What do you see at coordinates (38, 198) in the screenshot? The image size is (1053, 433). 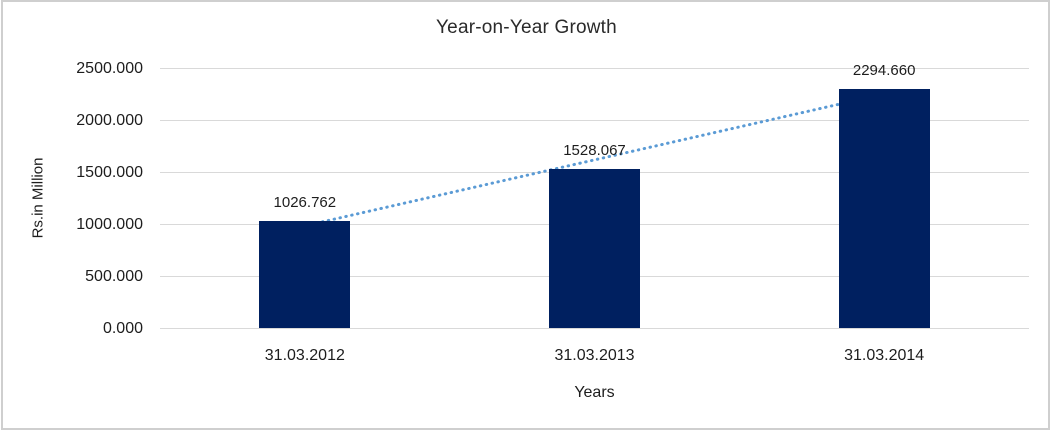 I see `y-axis-title: Rs.in Million` at bounding box center [38, 198].